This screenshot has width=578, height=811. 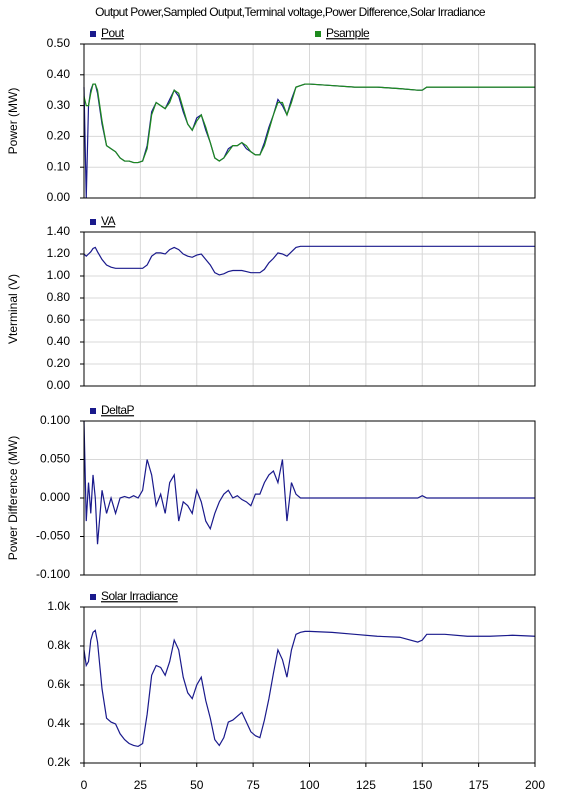 I want to click on y-tick-label: 0.4k, so click(x=59, y=723).